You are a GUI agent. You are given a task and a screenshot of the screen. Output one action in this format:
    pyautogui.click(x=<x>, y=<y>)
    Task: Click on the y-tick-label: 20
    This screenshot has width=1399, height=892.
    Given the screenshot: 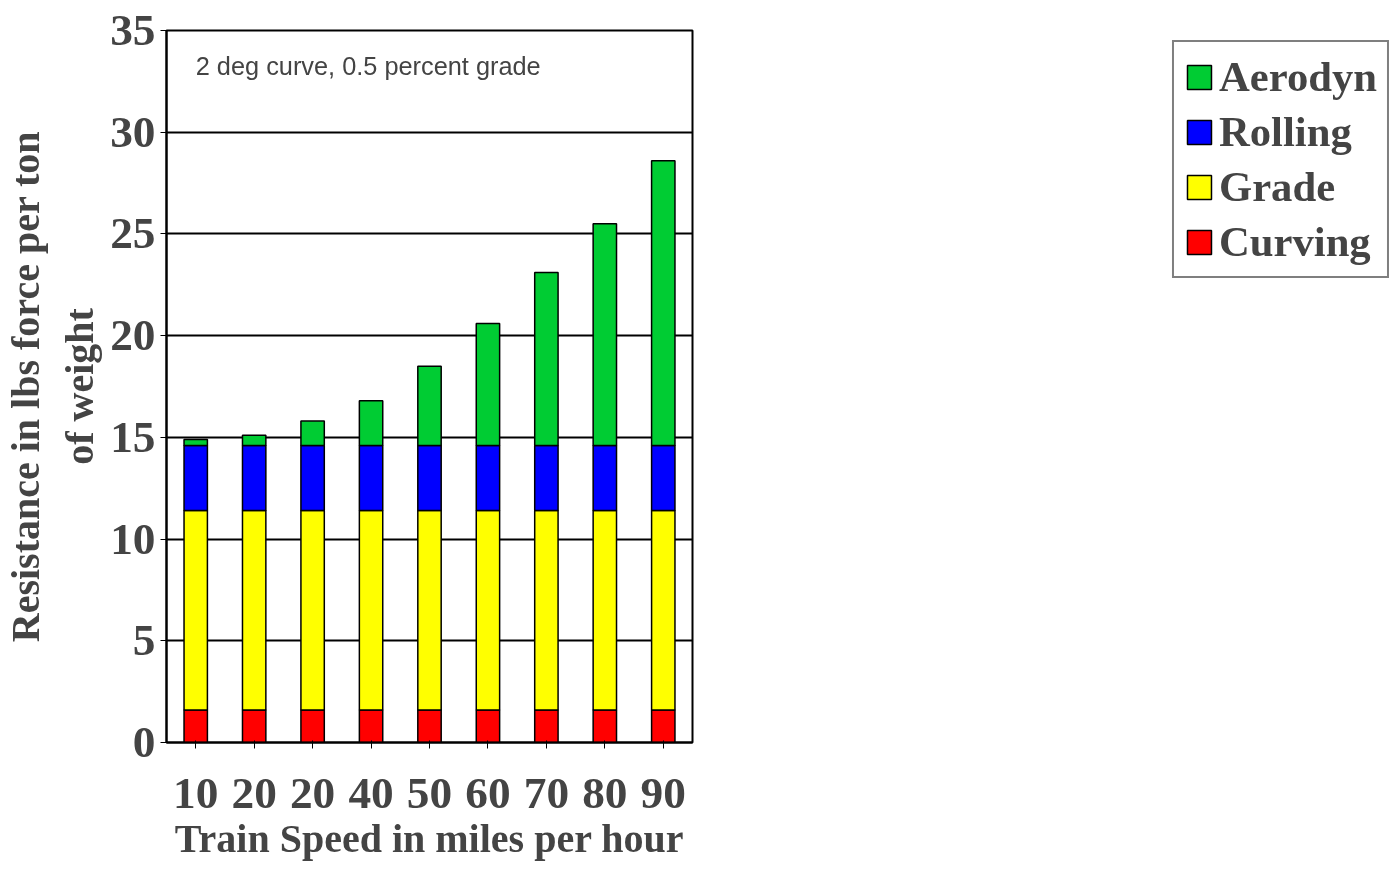 What is the action you would take?
    pyautogui.click(x=133, y=335)
    